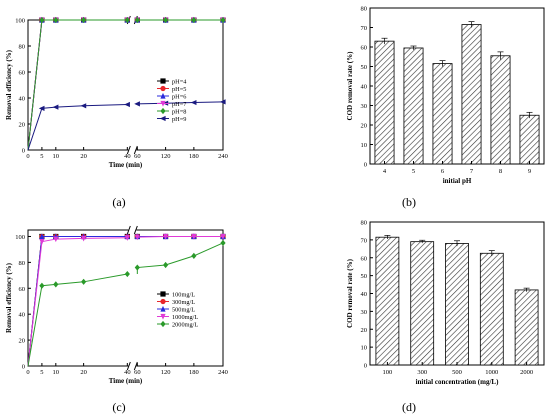  I want to click on y-tick-label: 10, so click(364, 145).